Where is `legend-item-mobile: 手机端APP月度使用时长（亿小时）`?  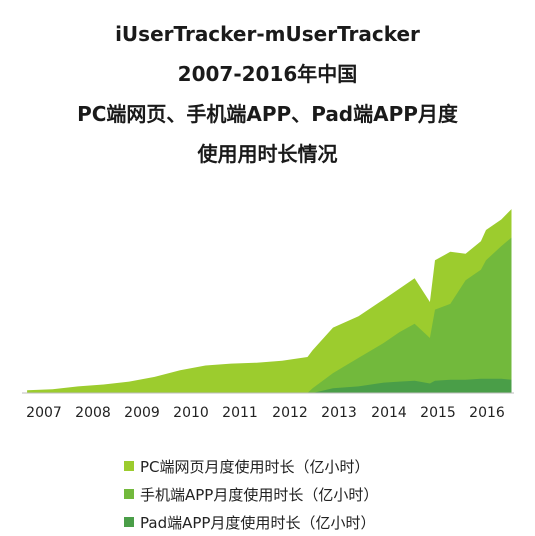 legend-item-mobile: 手机端APP月度使用时长（亿小时） is located at coordinates (251, 494).